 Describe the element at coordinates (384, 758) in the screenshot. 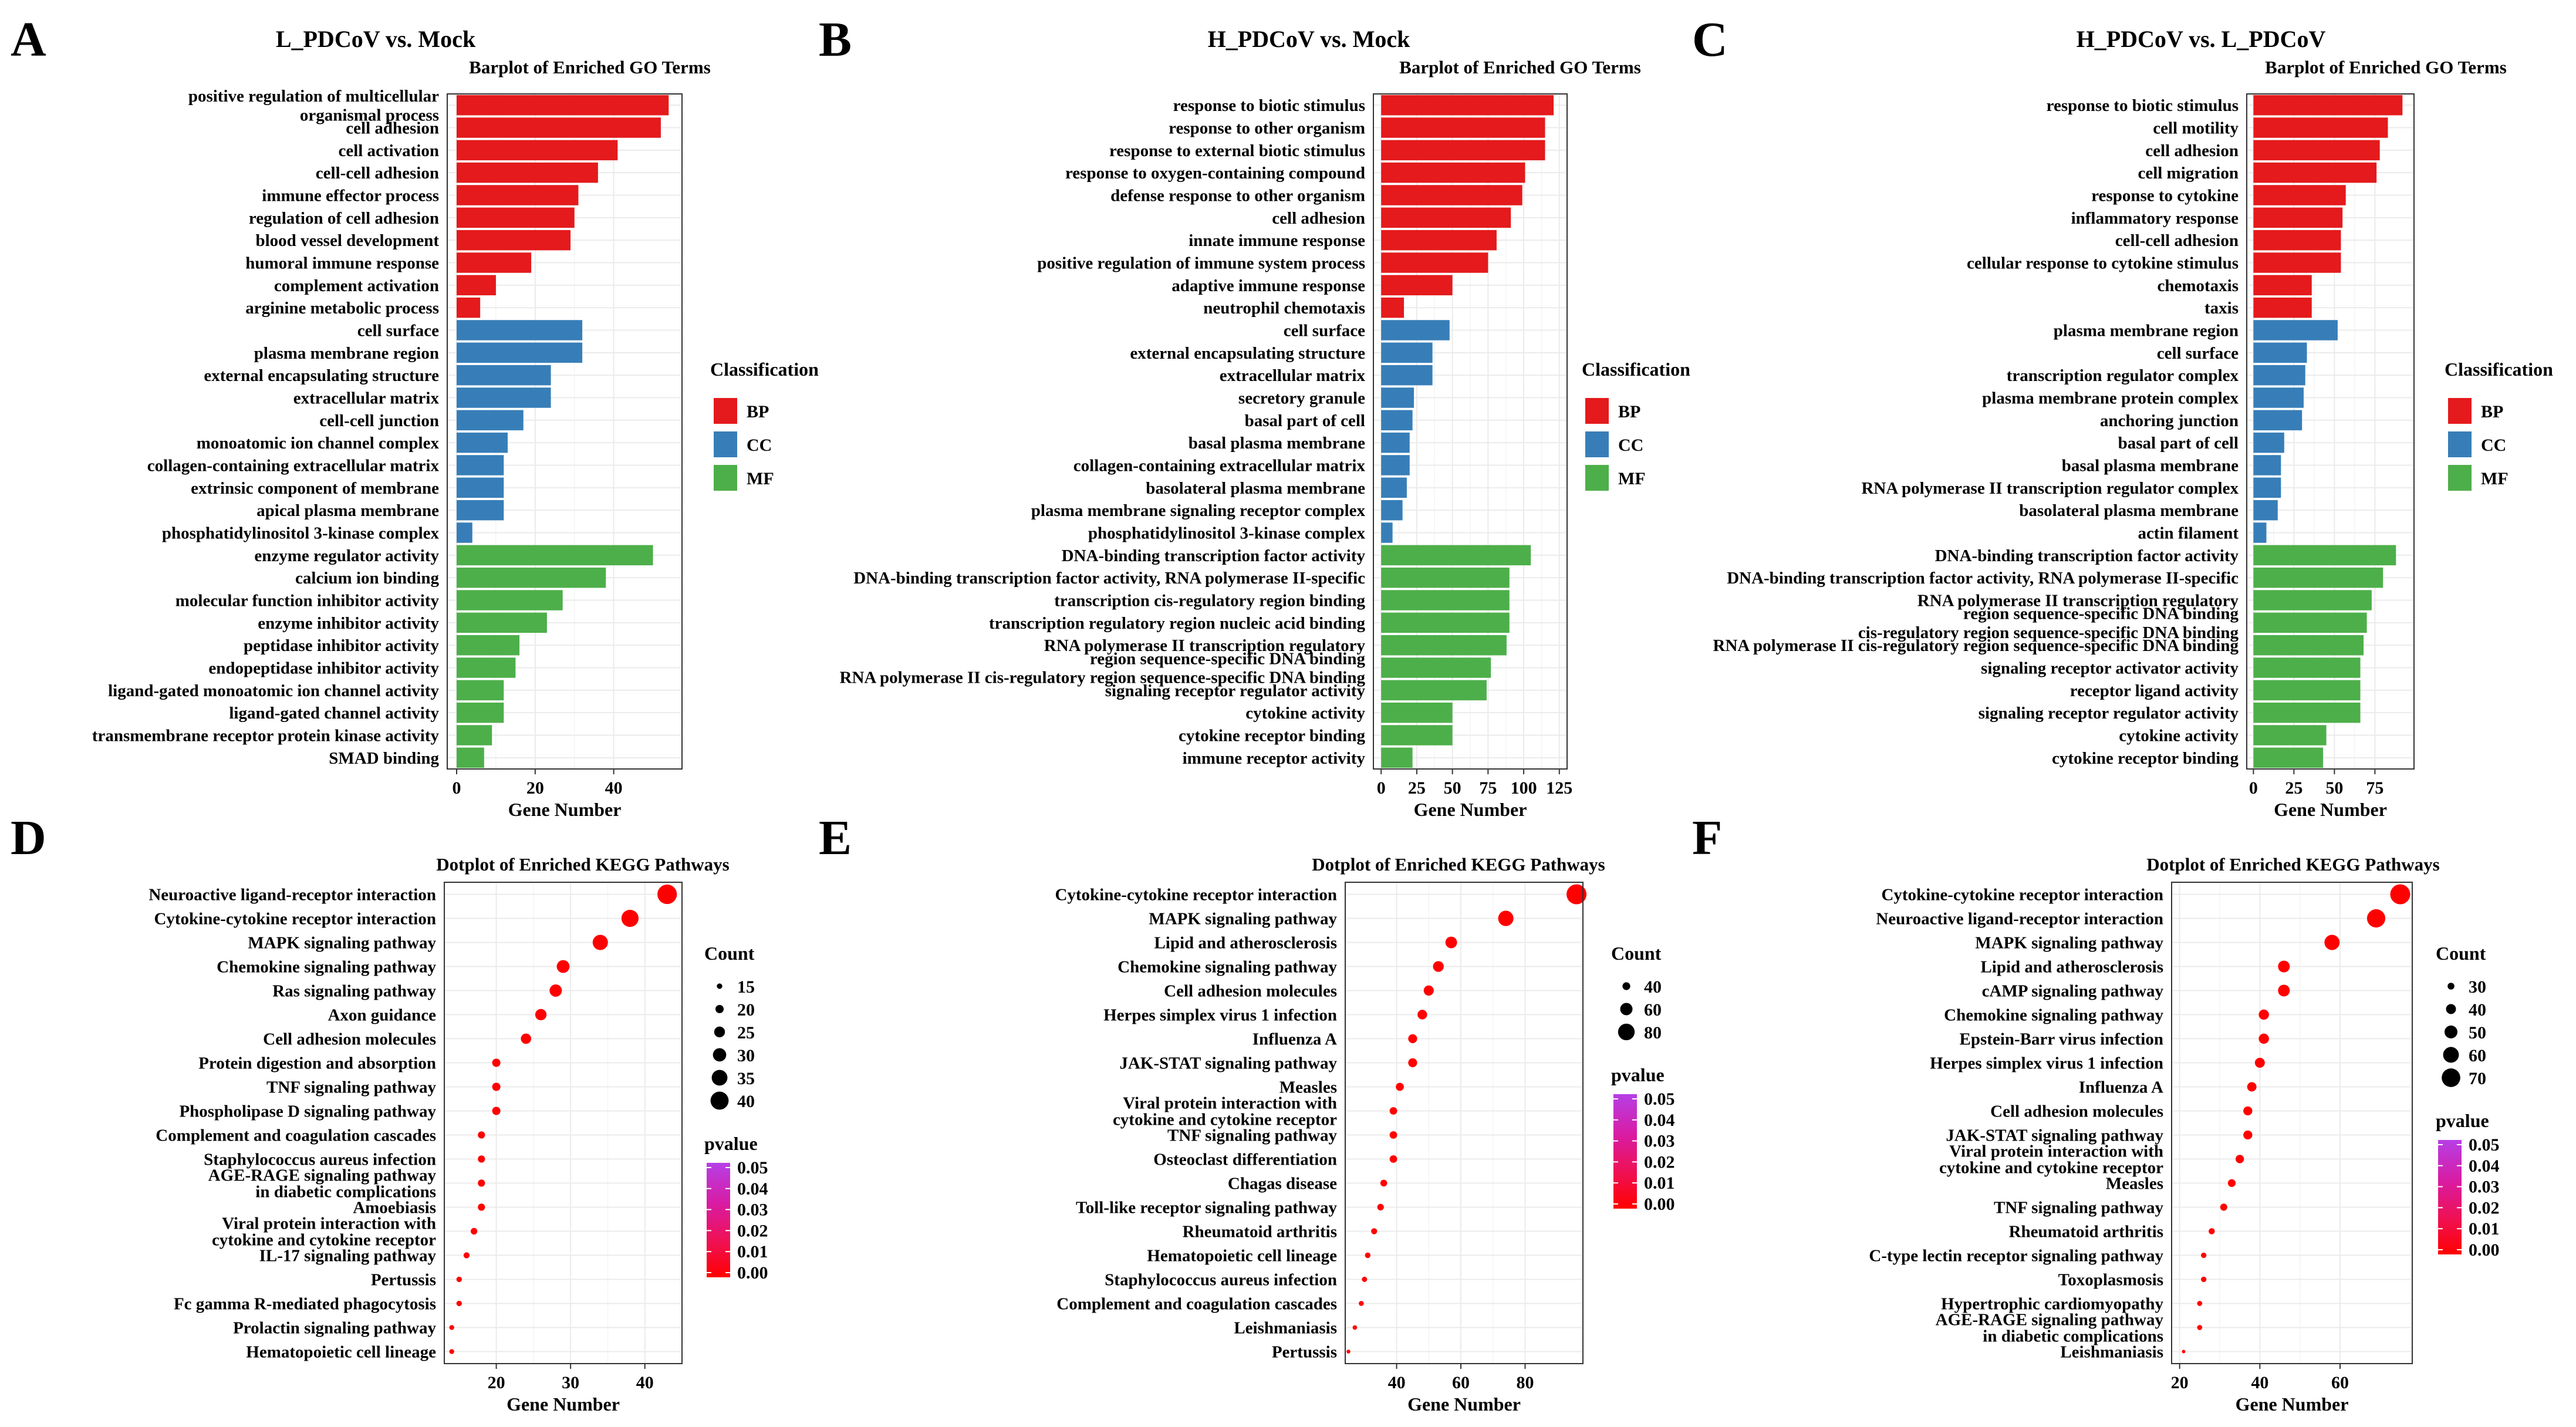

I see `bar-label: SMAD binding` at that location.